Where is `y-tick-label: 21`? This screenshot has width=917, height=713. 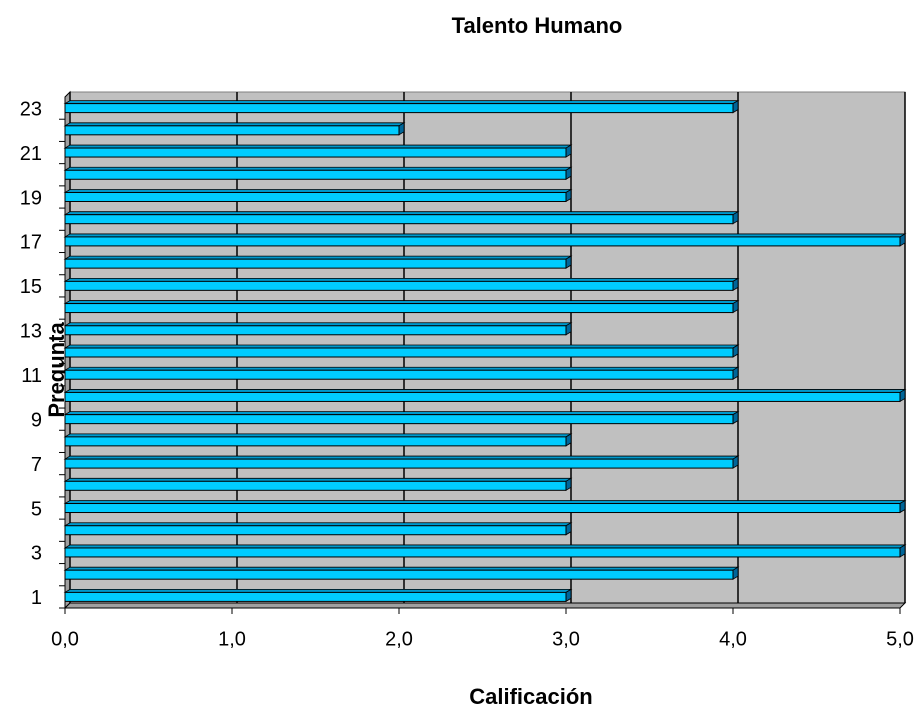 y-tick-label: 21 is located at coordinates (31, 154).